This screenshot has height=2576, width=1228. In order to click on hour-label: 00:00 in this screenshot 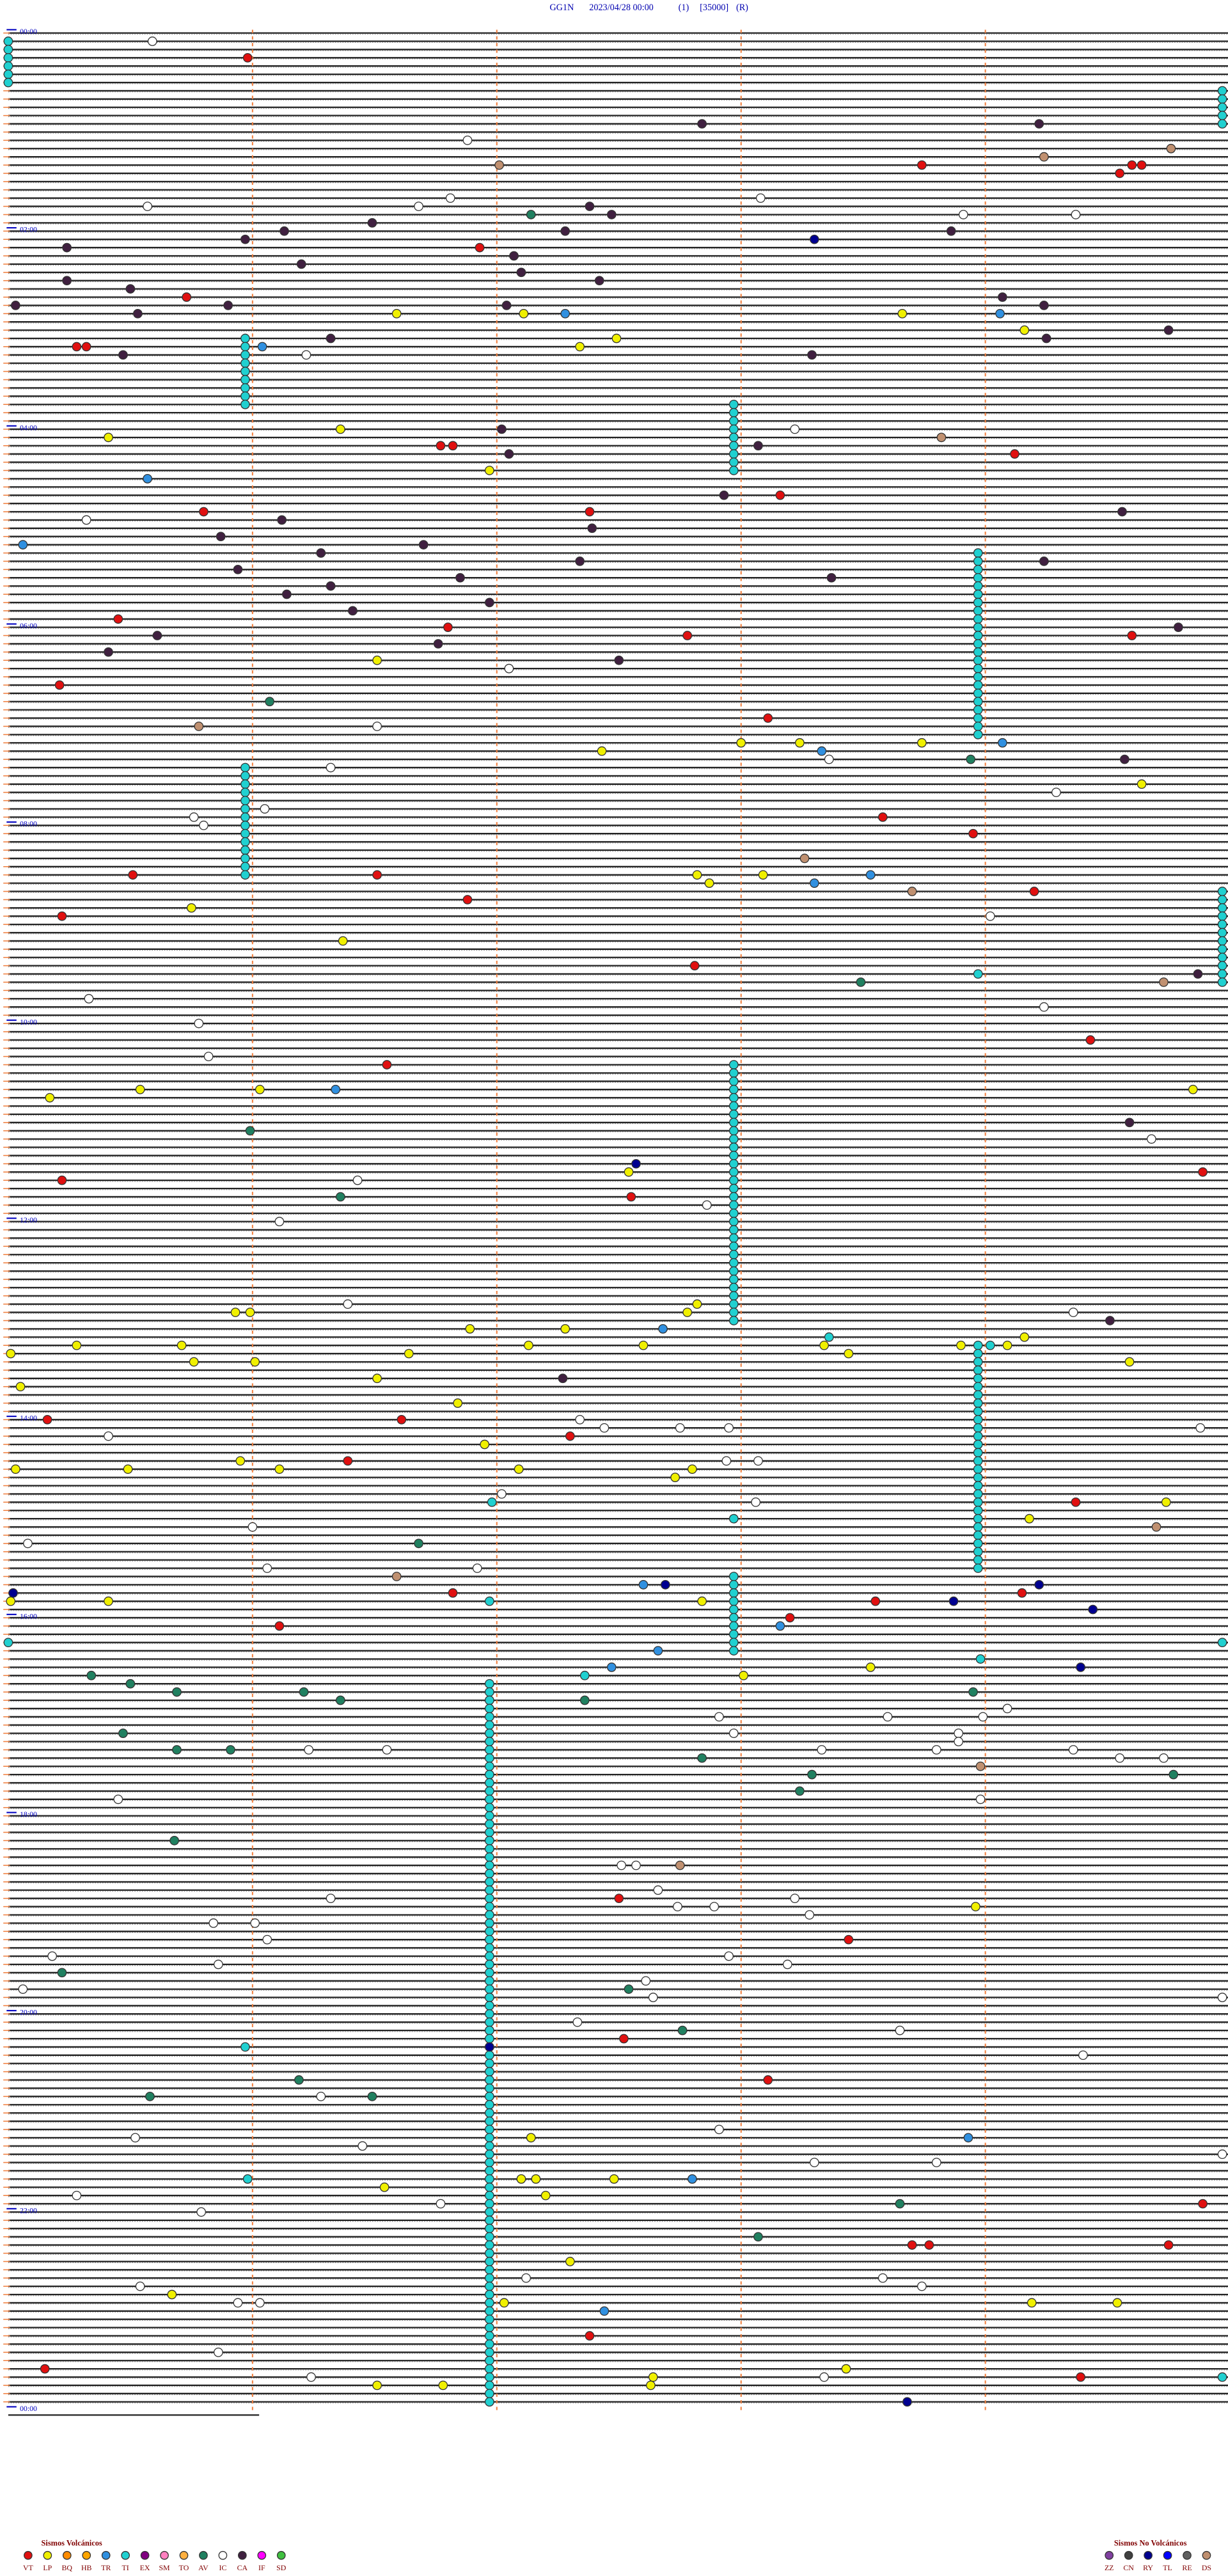, I will do `click(28, 2408)`.